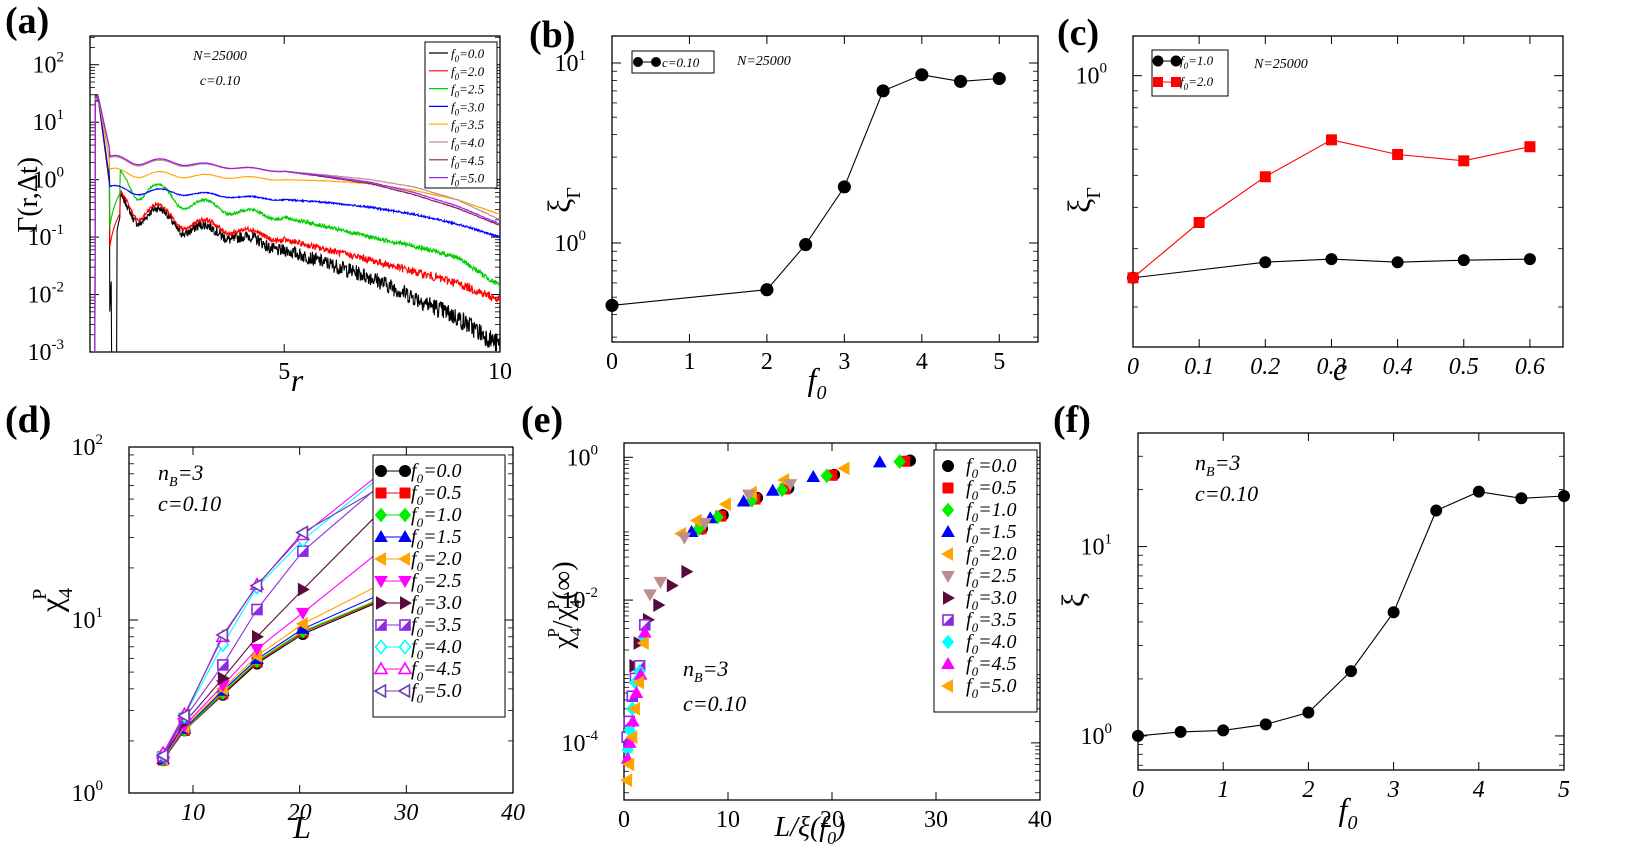 The width and height of the screenshot is (1644, 844). Describe the element at coordinates (513, 813) in the screenshot. I see `x-tick-label: 40` at that location.